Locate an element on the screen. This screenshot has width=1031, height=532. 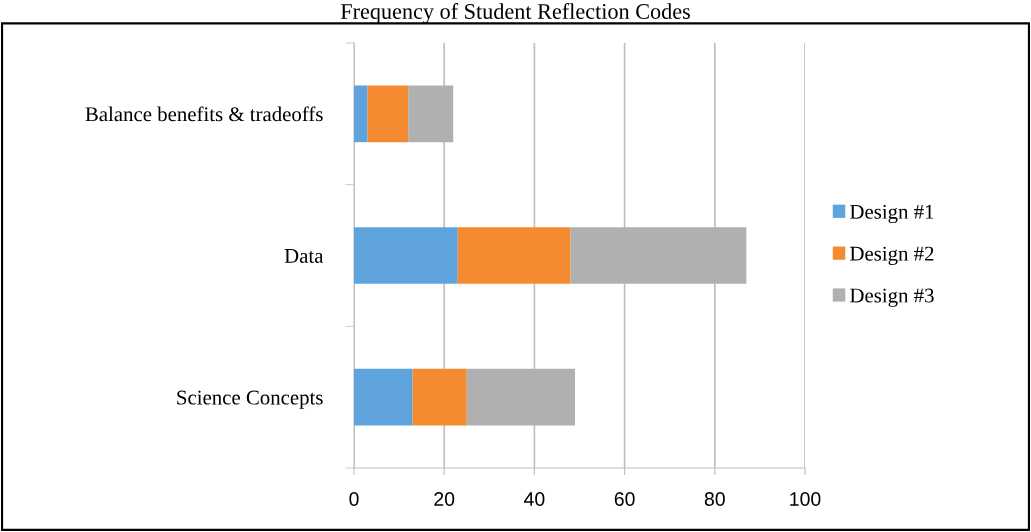
legend-label: Design #3 is located at coordinates (892, 297).